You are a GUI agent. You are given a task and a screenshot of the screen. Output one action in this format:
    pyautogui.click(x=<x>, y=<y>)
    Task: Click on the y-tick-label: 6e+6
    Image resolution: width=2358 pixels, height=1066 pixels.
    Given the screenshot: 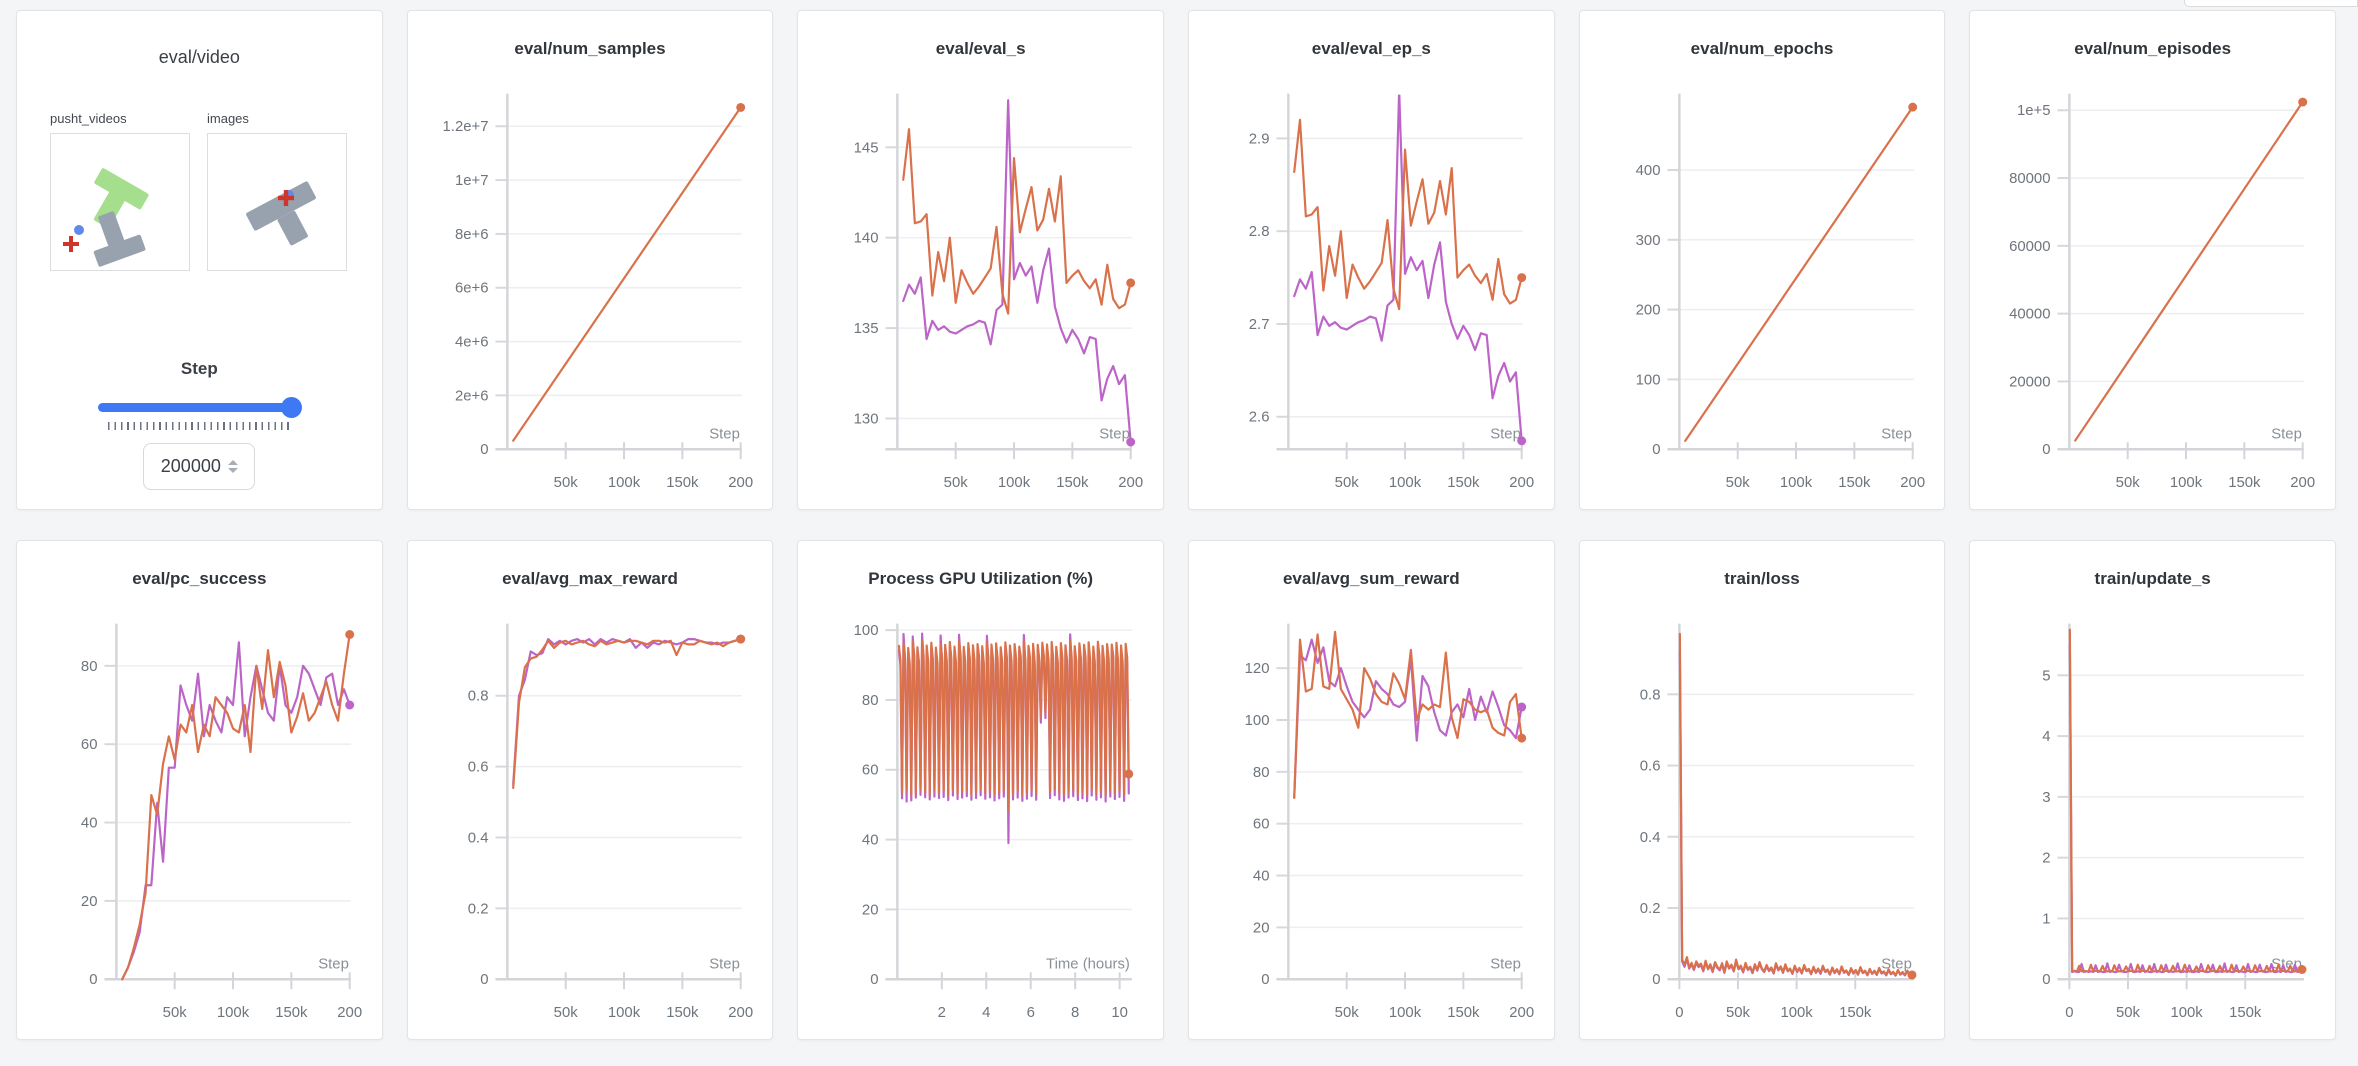 What is the action you would take?
    pyautogui.click(x=472, y=288)
    